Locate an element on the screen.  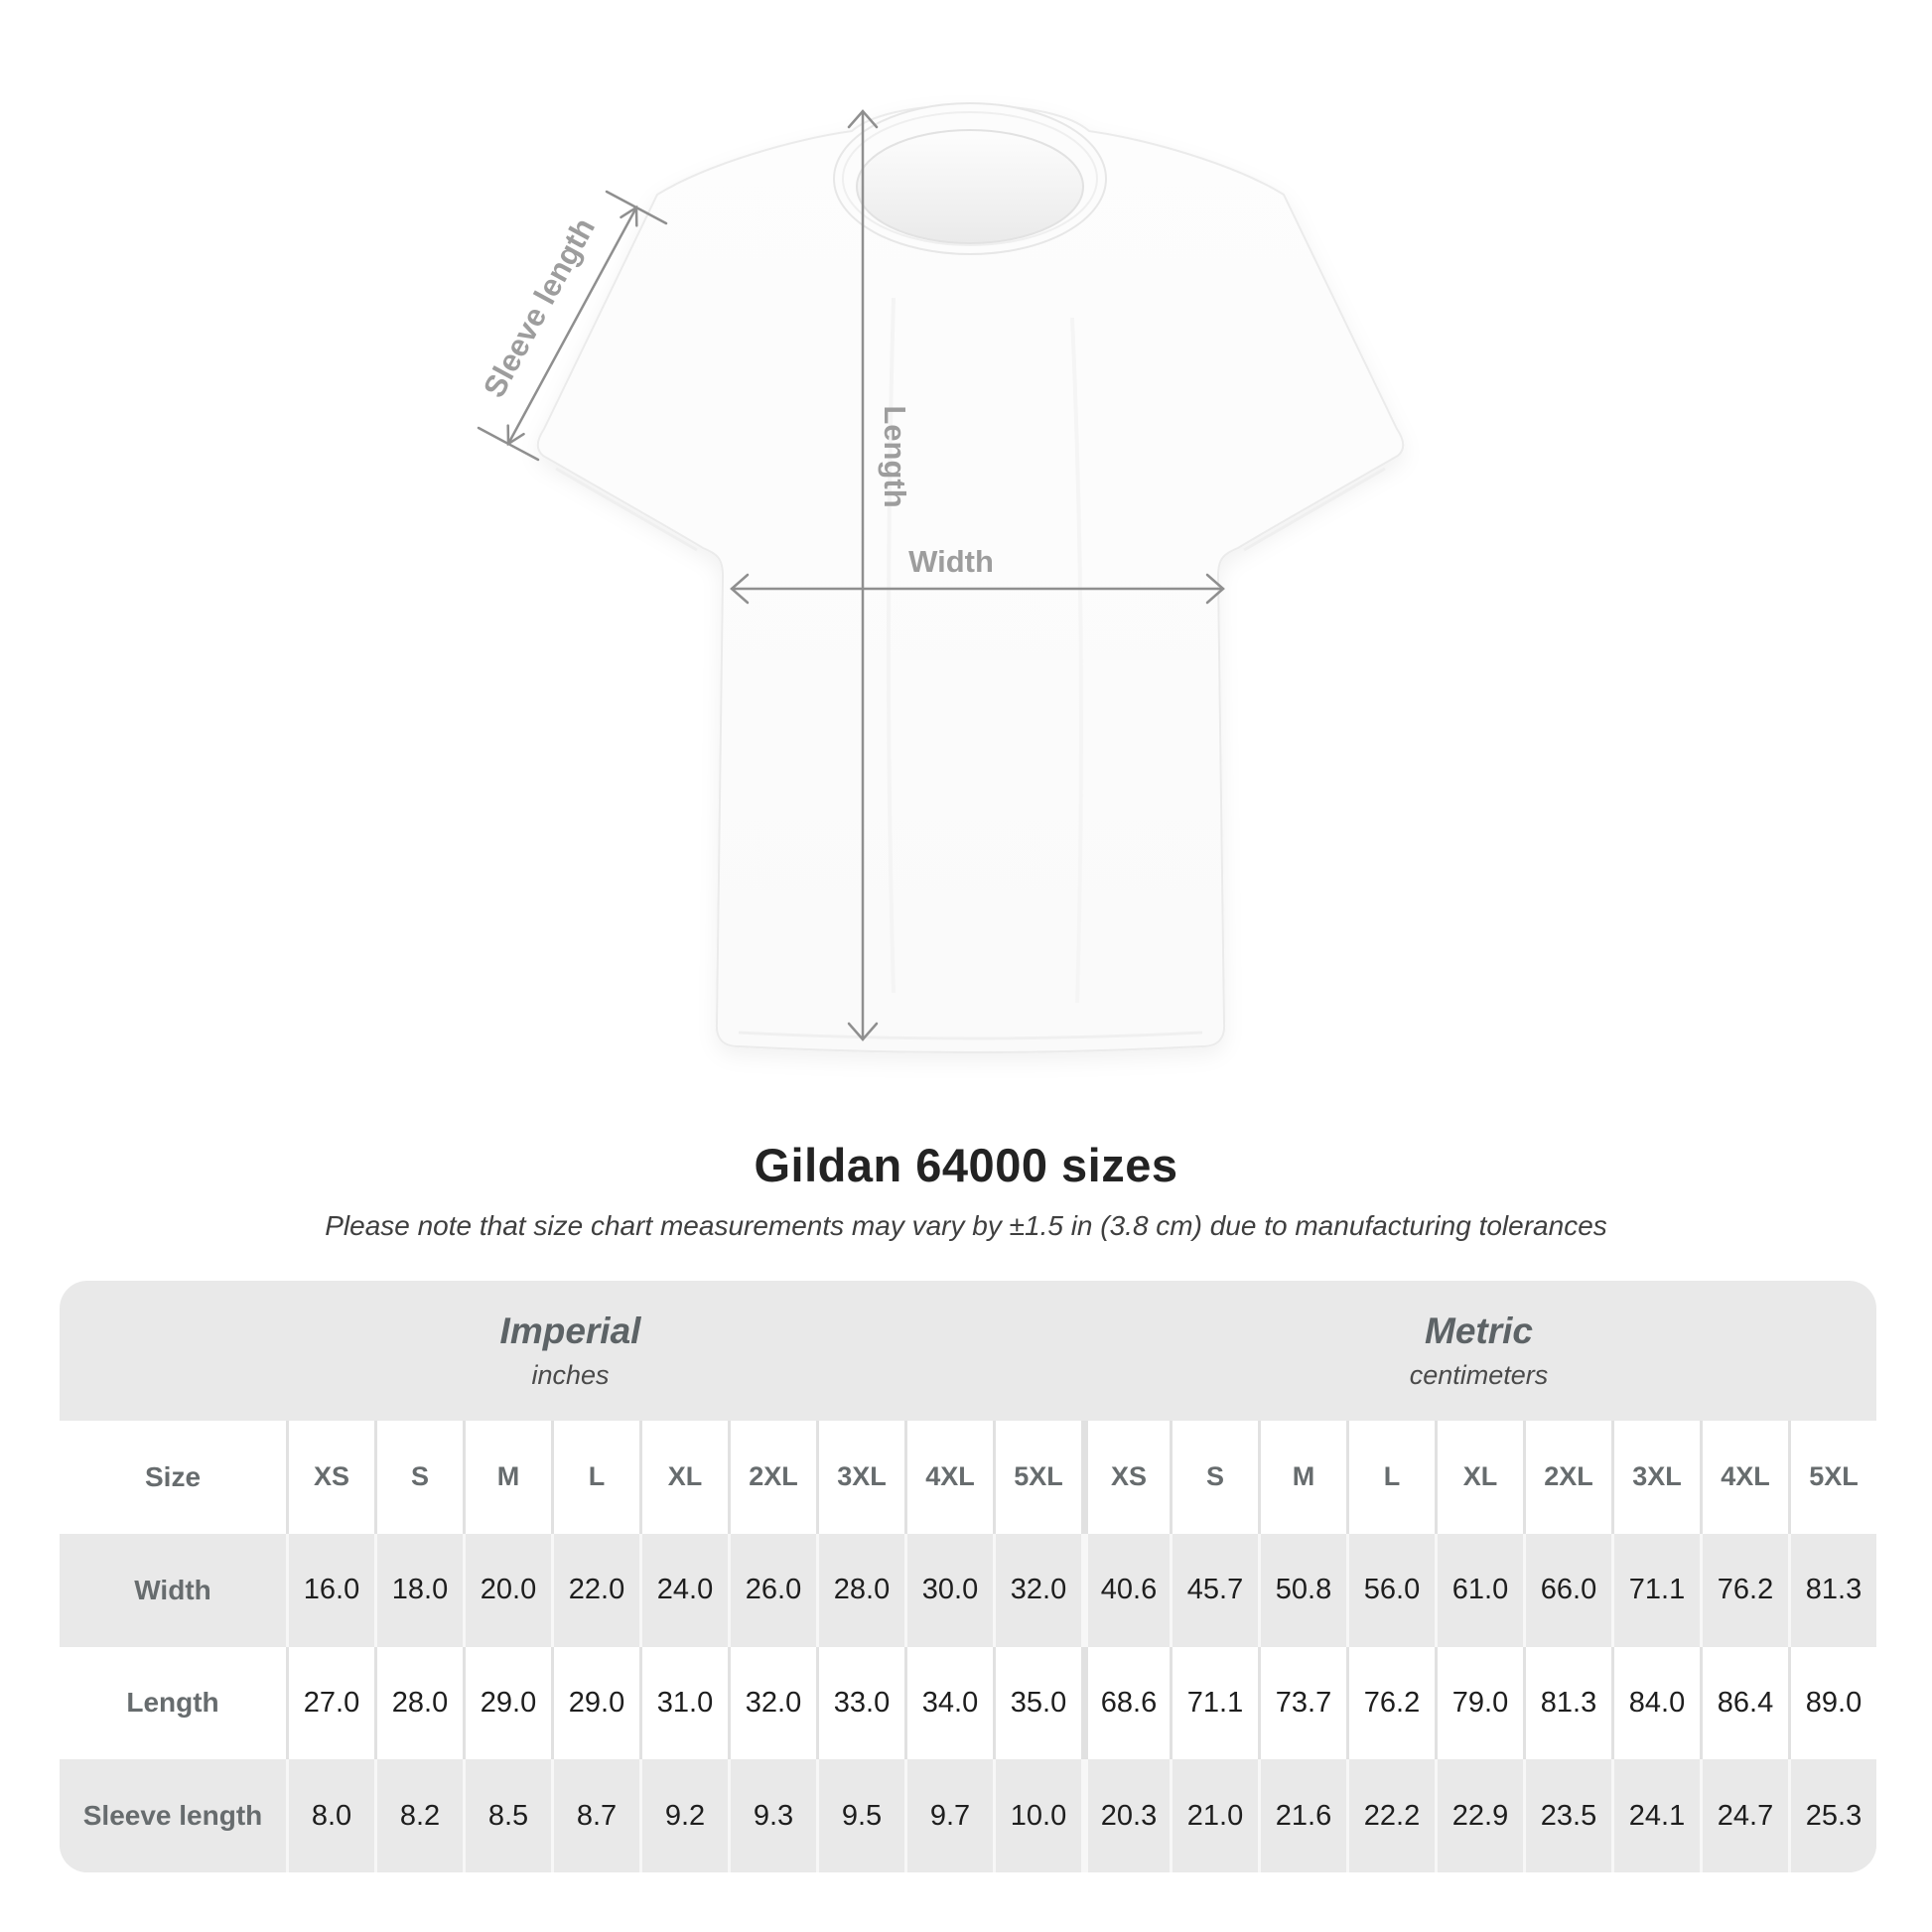
sleeve-imperial-value: 8.0 is located at coordinates (330, 1815).